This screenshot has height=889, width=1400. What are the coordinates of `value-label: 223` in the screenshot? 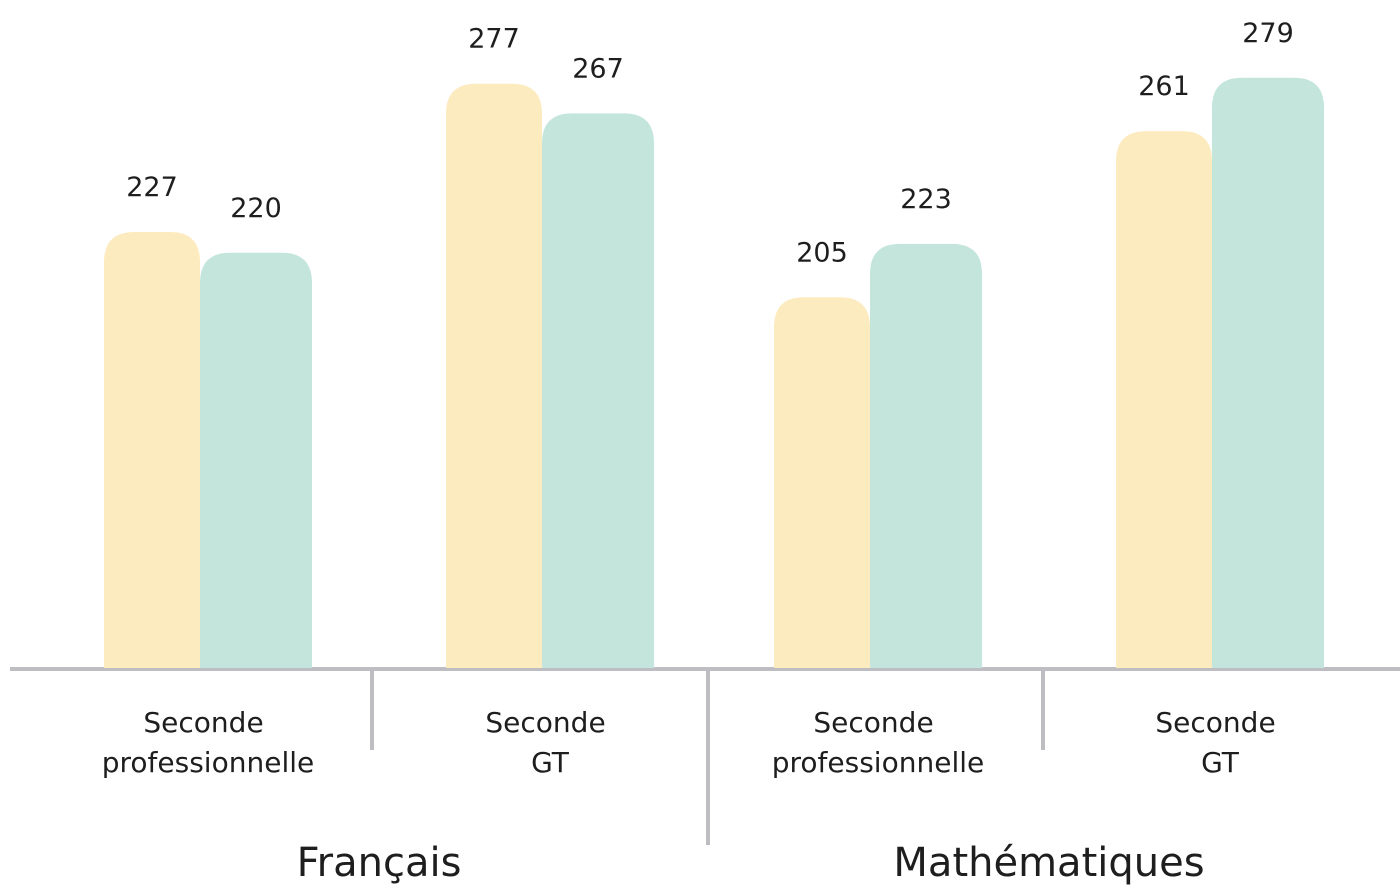 It's located at (926, 199).